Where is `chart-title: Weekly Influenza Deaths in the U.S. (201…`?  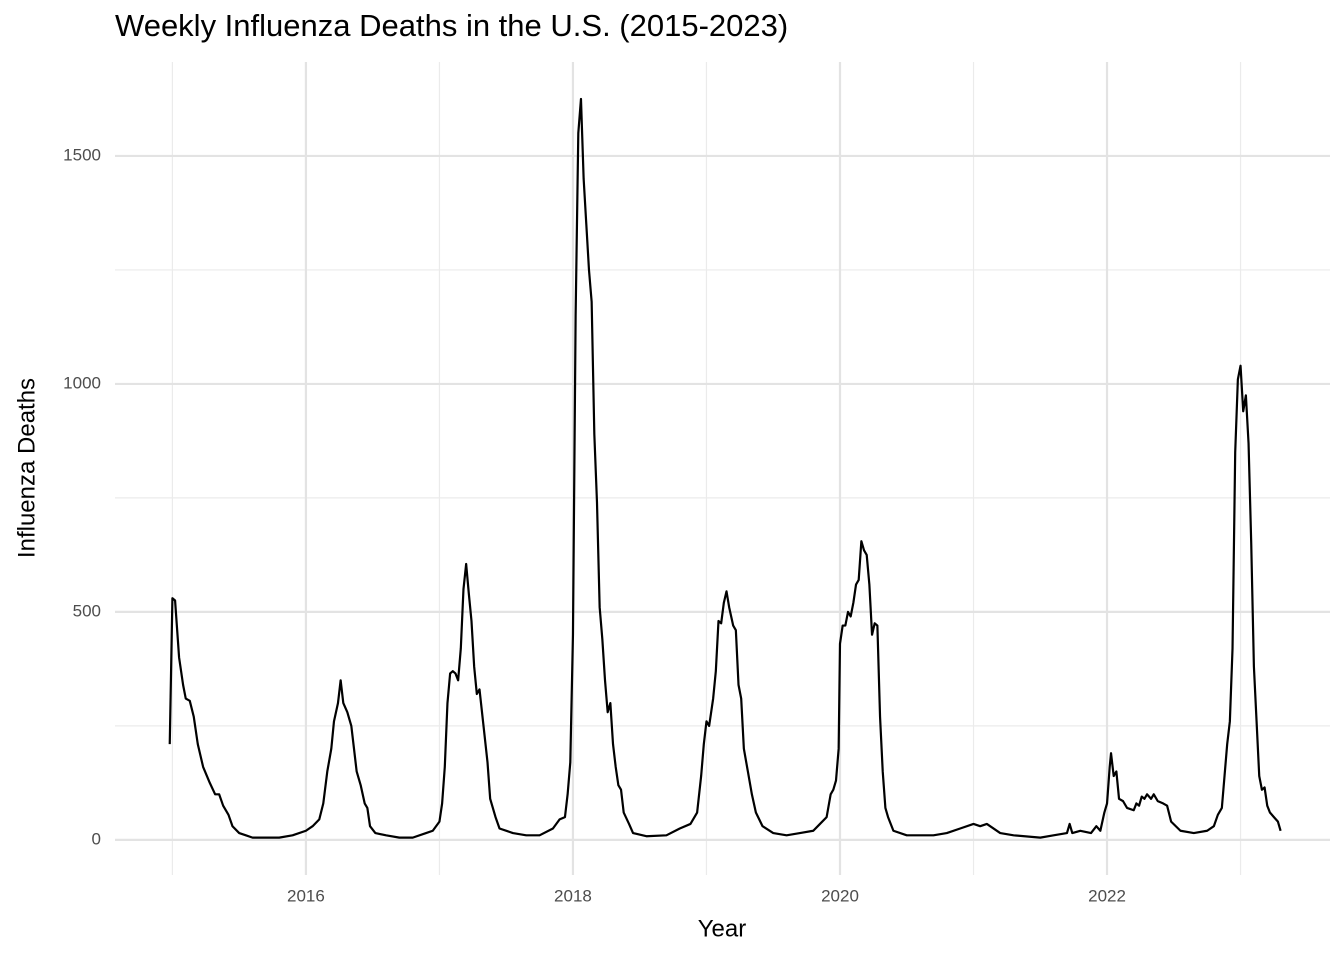 chart-title: Weekly Influenza Deaths in the U.S. (201… is located at coordinates (451, 25).